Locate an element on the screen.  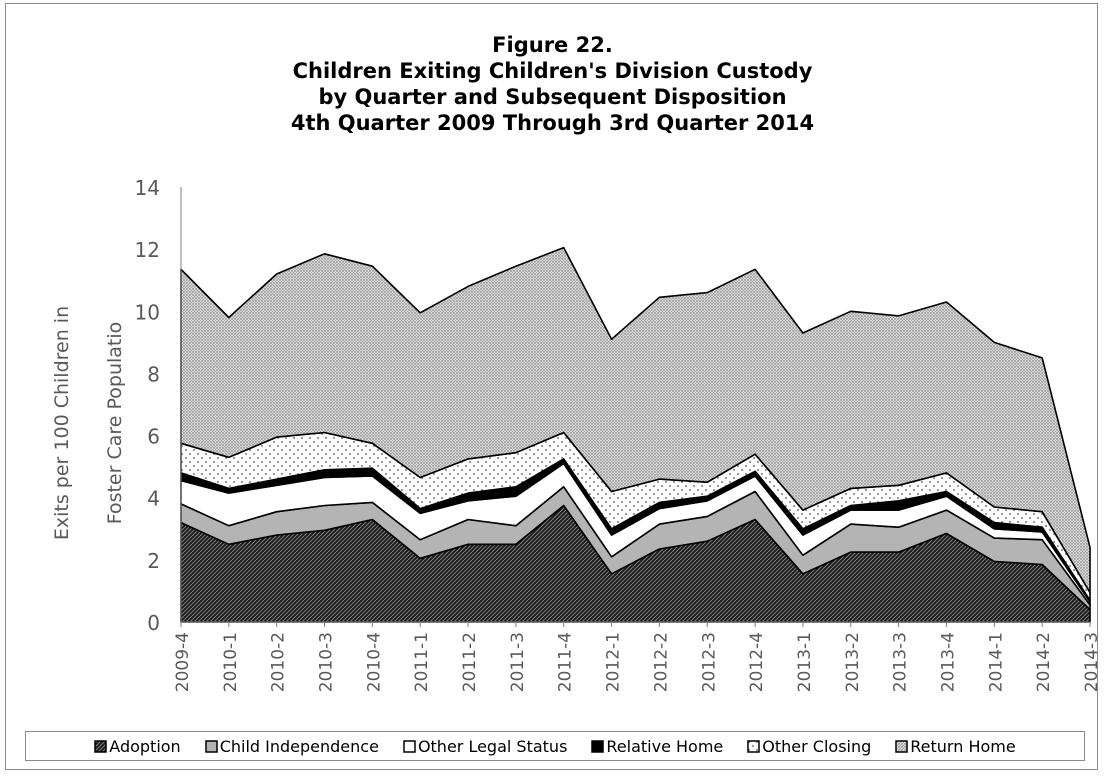
x-tick-label: 2013-4 is located at coordinates (949, 662).